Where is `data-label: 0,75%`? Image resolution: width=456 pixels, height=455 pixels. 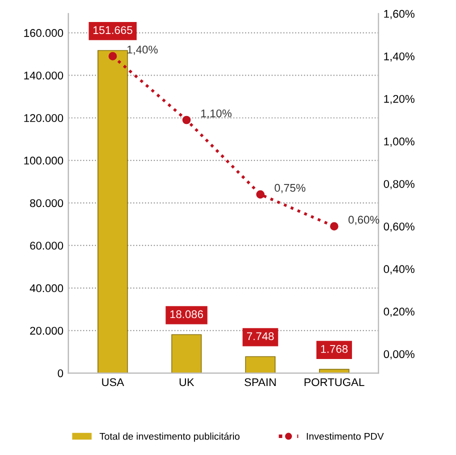
data-label: 0,75% is located at coordinates (290, 189).